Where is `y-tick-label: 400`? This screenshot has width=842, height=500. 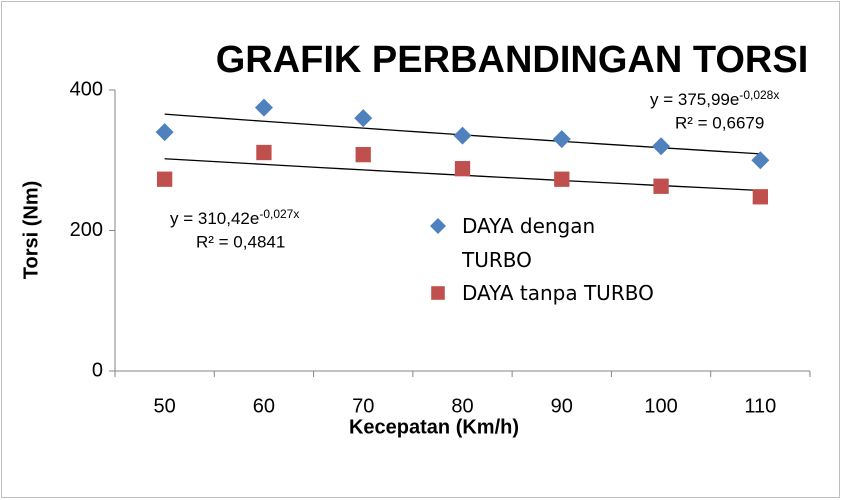
y-tick-label: 400 is located at coordinates (86, 89).